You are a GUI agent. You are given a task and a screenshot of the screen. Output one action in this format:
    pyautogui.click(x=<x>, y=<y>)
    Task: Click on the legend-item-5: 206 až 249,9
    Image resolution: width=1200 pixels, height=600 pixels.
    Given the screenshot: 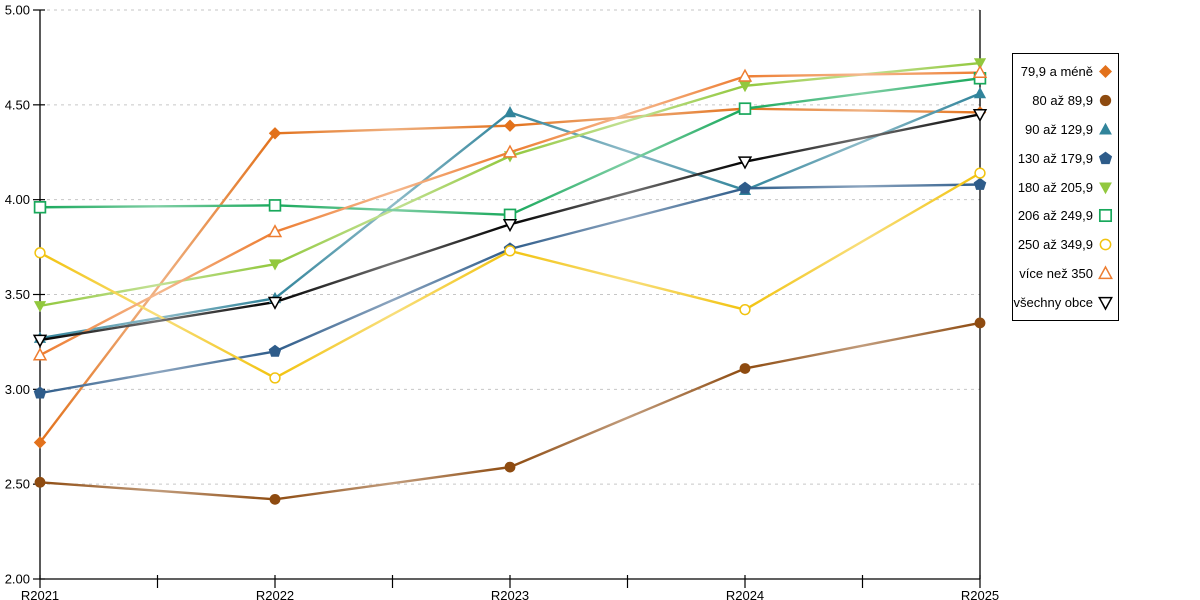 What is the action you would take?
    pyautogui.click(x=1065, y=215)
    